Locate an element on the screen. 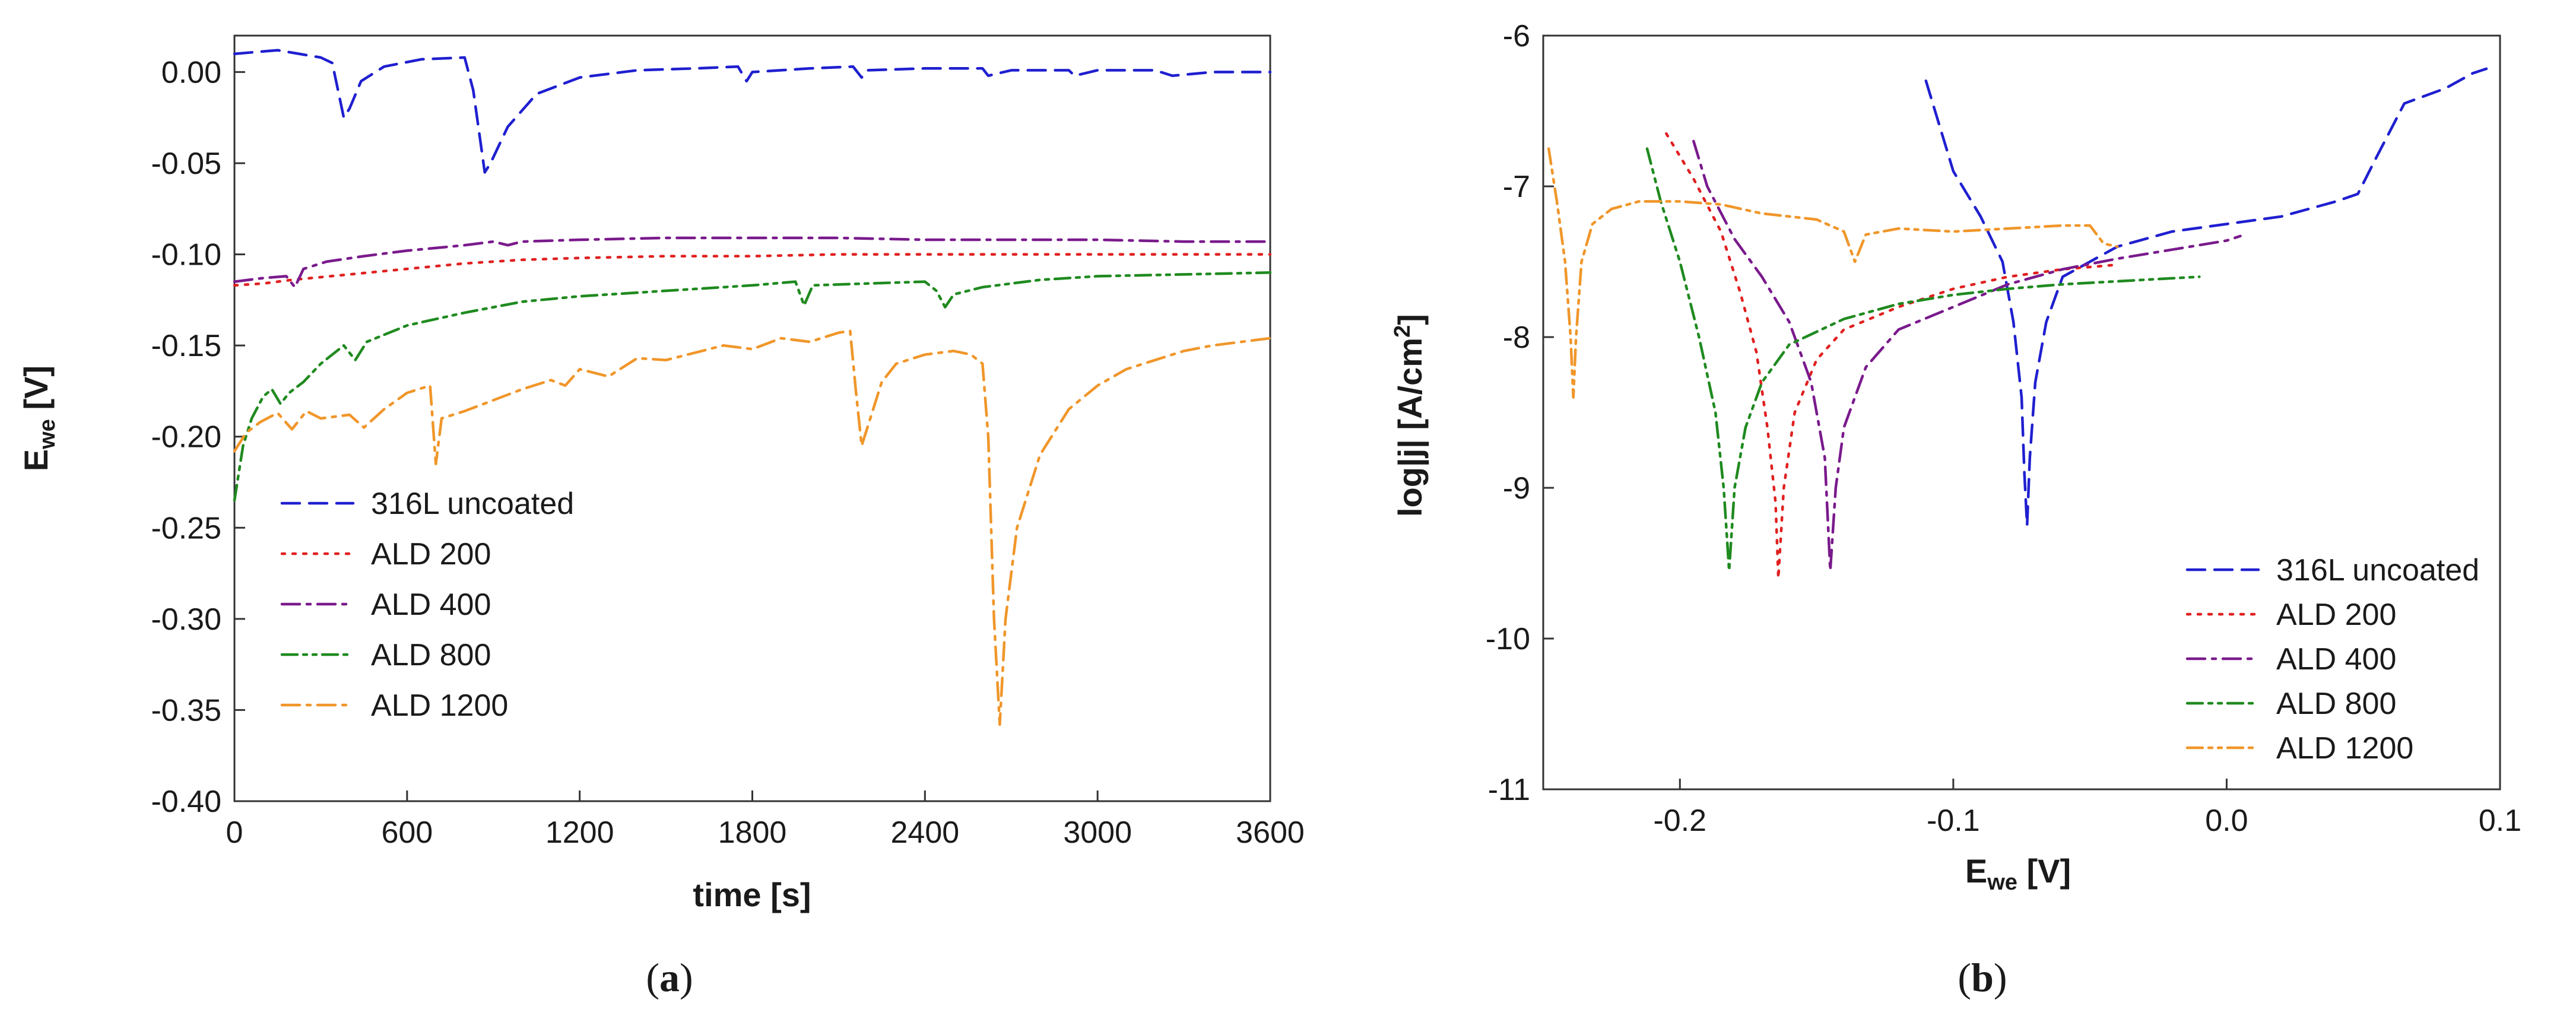  y-tick-label: -0.25 is located at coordinates (186, 528).